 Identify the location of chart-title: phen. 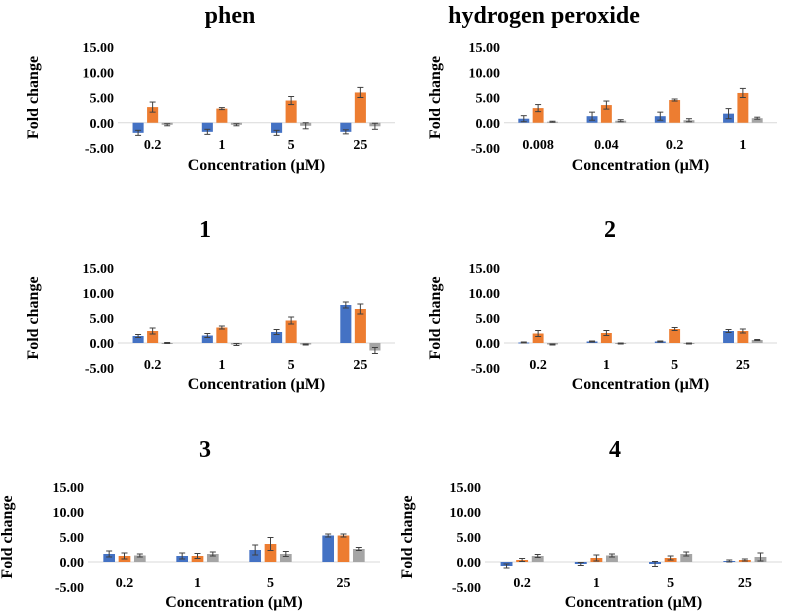
(230, 16).